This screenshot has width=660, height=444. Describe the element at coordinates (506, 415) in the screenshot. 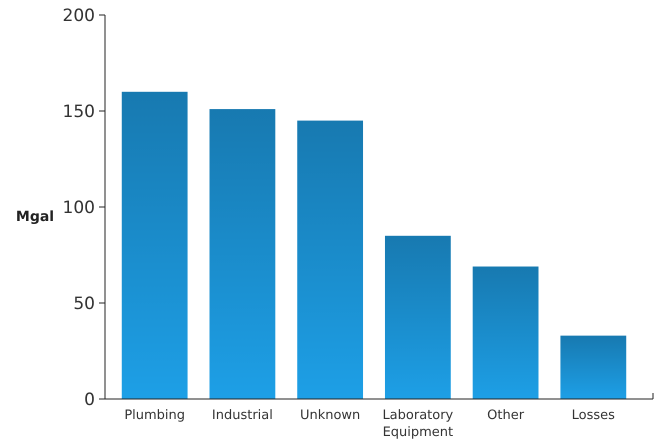

I see `x-tick-label: Other` at that location.